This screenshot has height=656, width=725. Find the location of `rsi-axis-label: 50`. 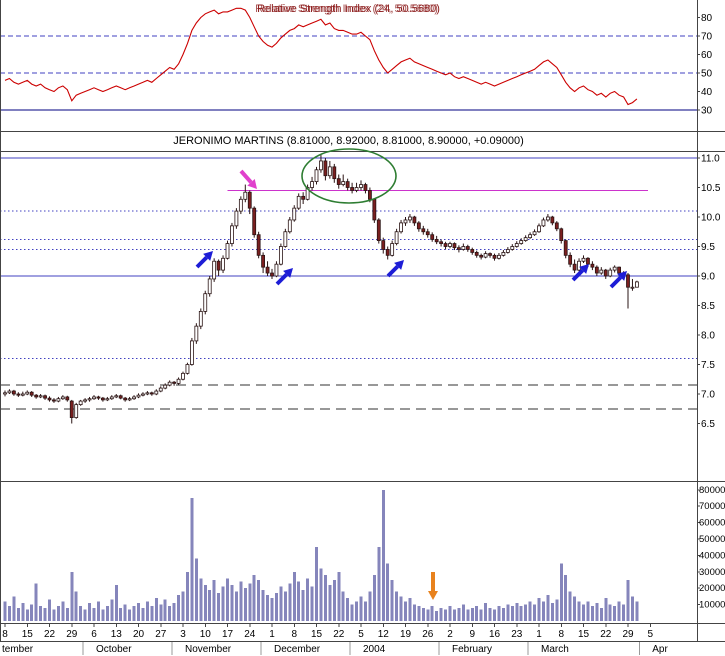

rsi-axis-label: 50 is located at coordinates (707, 74).